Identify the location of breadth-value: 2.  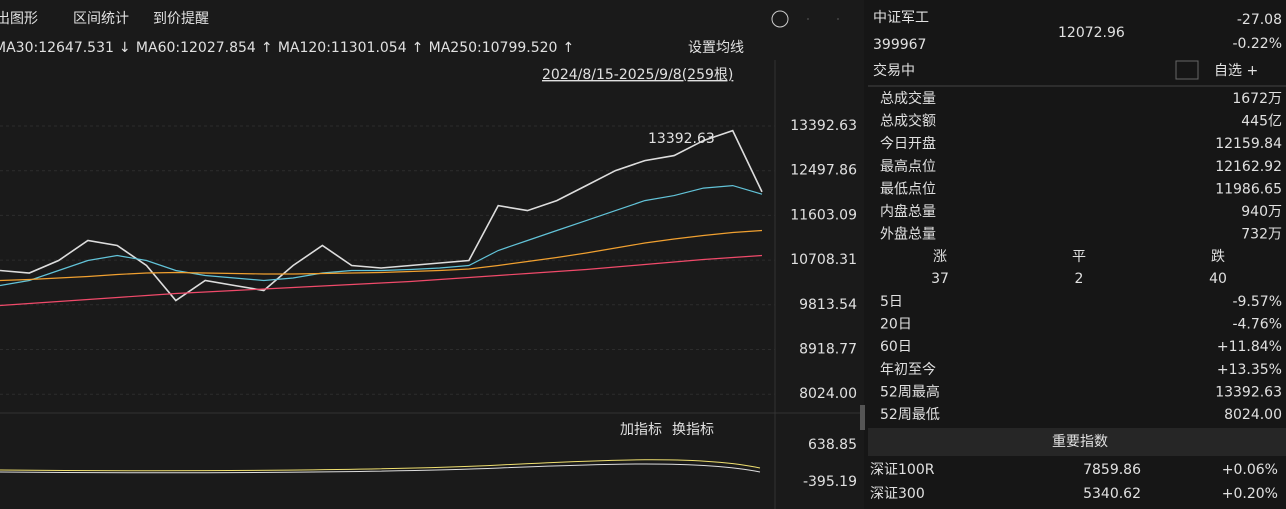
(1079, 279).